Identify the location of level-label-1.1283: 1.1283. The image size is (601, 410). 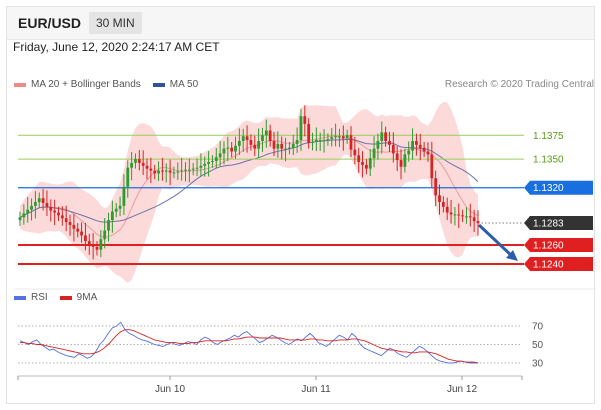
(548, 224).